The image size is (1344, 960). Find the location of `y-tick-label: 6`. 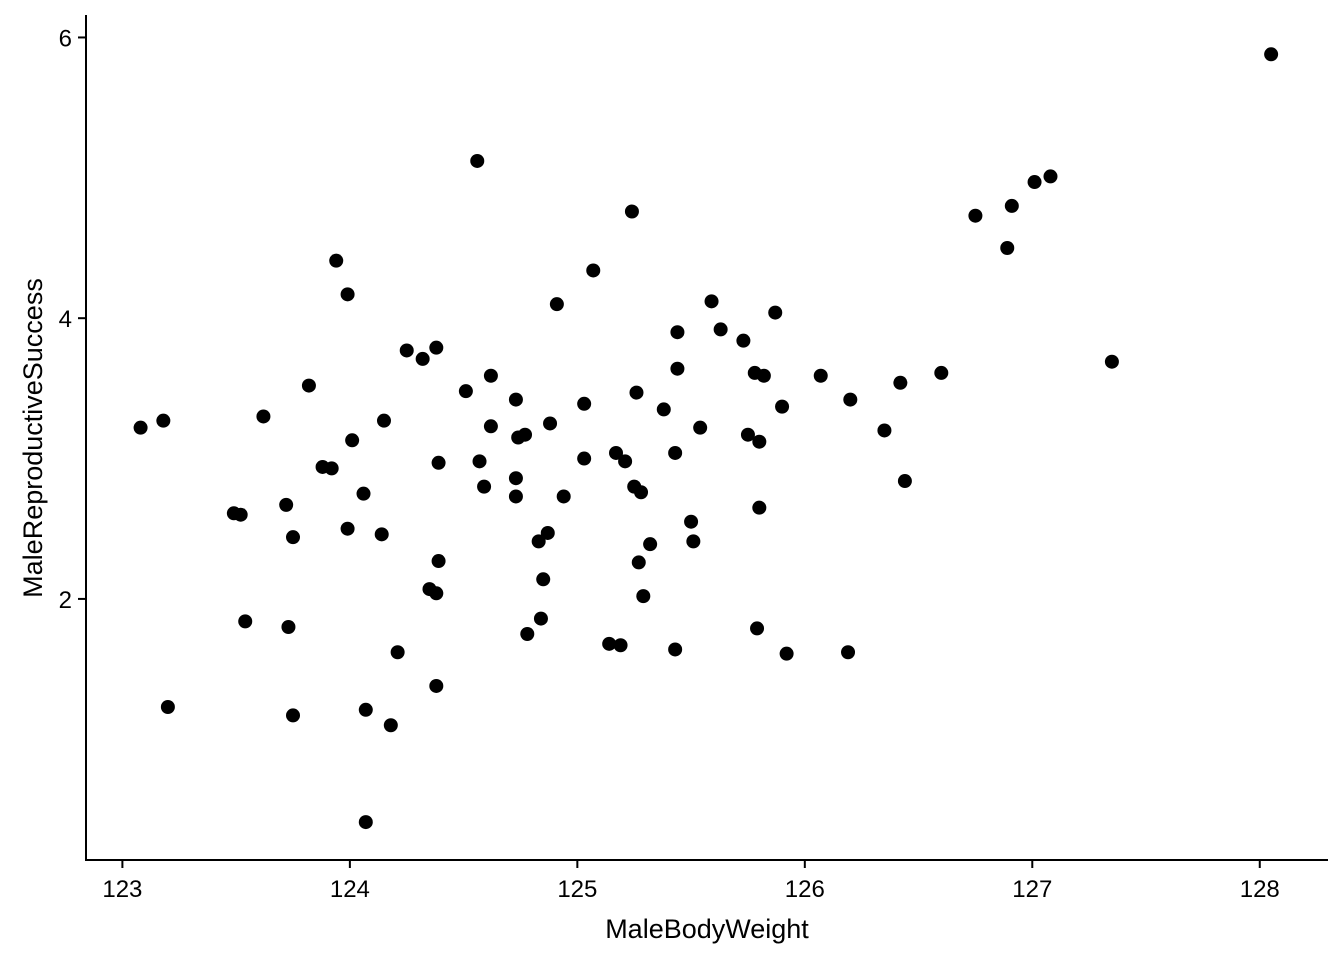

y-tick-label: 6 is located at coordinates (65, 38).